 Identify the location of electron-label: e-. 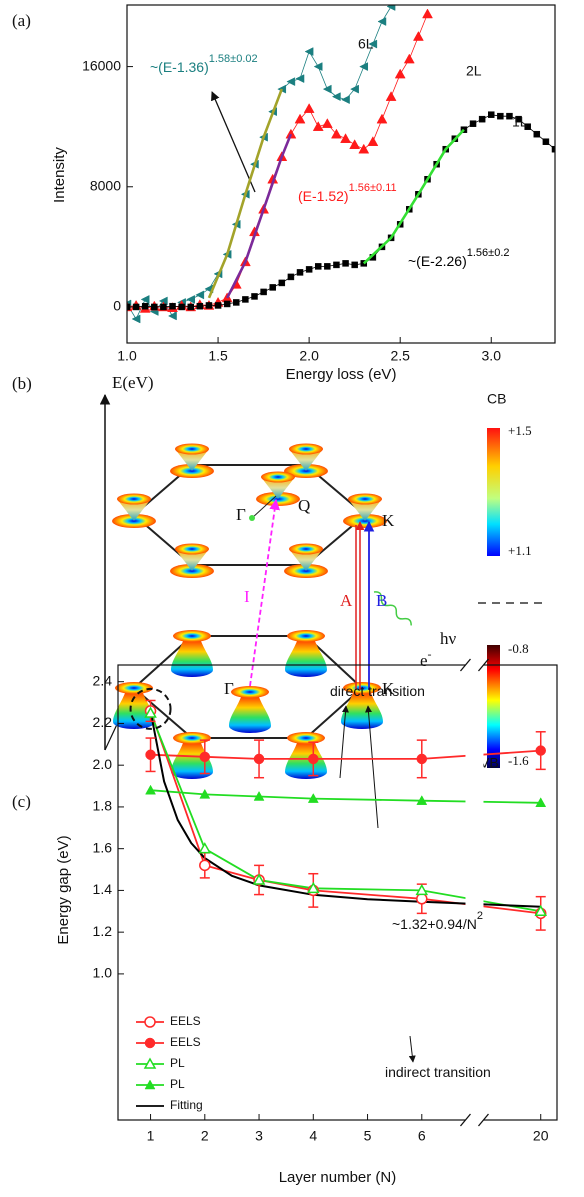
(426, 658).